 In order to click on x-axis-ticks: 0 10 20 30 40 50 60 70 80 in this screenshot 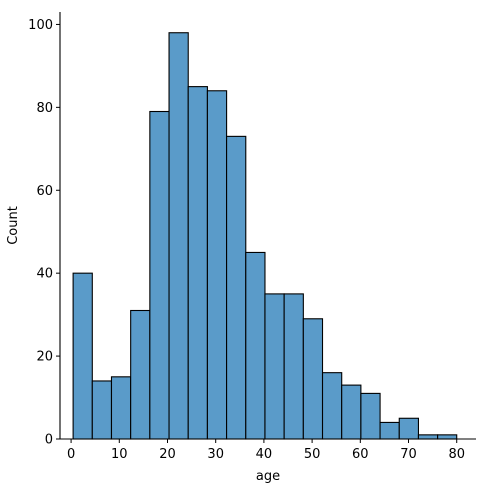, I will do `click(266, 450)`.